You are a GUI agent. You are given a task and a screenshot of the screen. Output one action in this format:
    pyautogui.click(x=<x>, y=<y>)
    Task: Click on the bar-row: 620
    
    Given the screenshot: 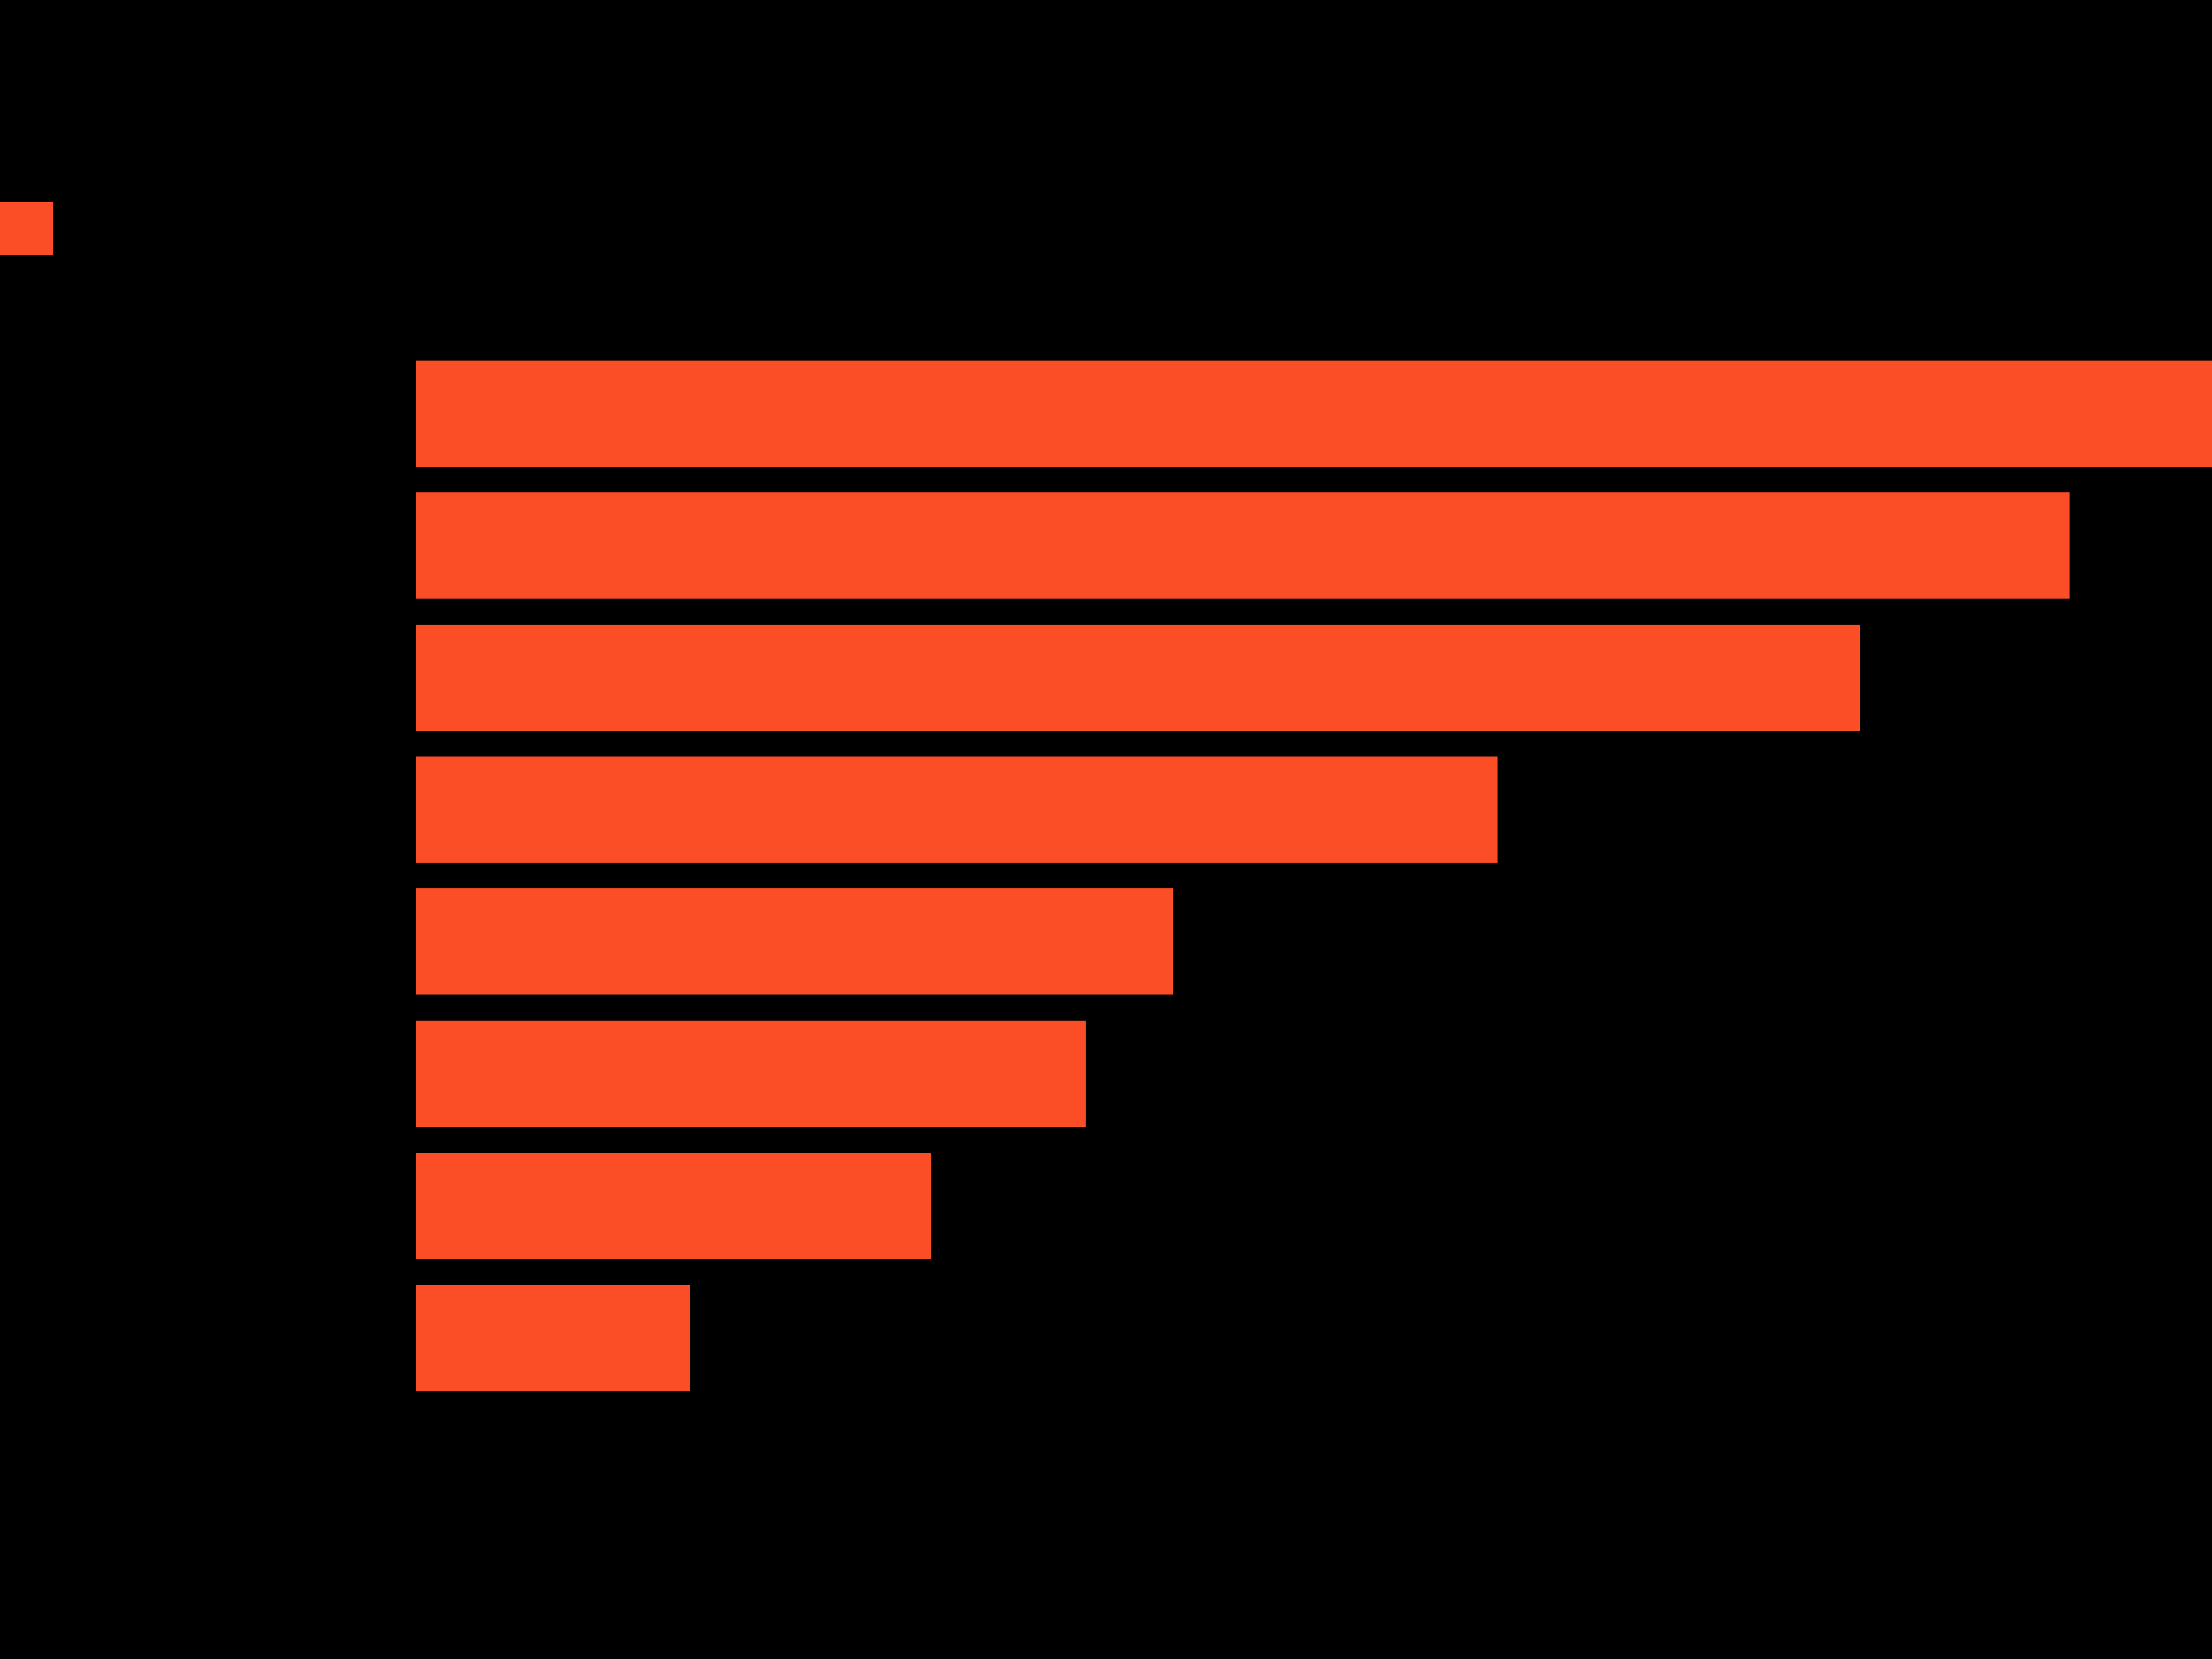 What is the action you would take?
    pyautogui.click(x=553, y=1338)
    